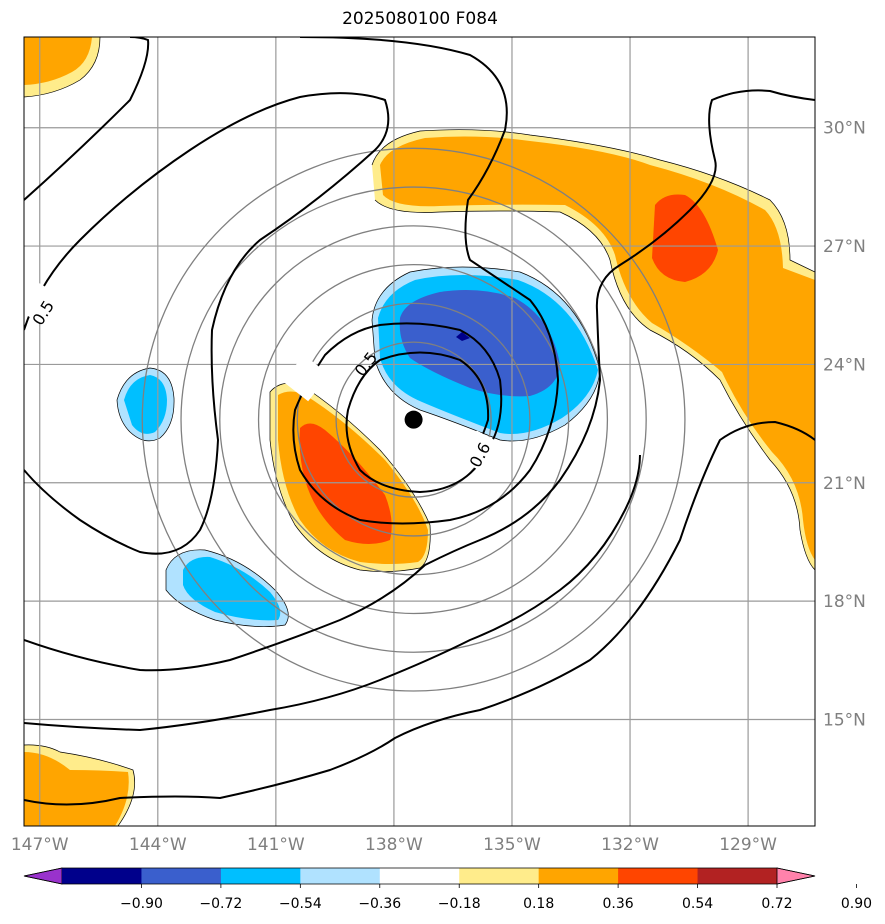 Image resolution: width=885 pixels, height=924 pixels. I want to click on colorbar-tick-label: 0.54, so click(697, 904).